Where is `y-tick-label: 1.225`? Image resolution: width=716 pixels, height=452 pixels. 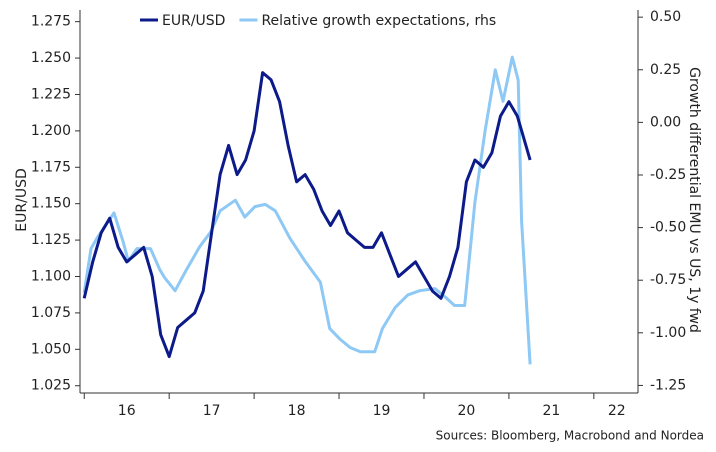 y-tick-label: 1.225 is located at coordinates (51, 94).